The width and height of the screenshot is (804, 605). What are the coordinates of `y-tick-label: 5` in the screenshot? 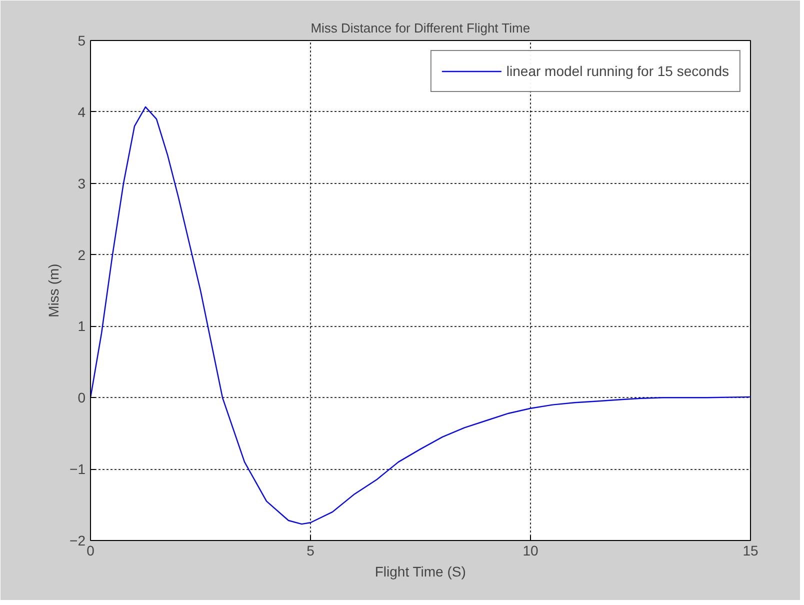 It's located at (82, 40).